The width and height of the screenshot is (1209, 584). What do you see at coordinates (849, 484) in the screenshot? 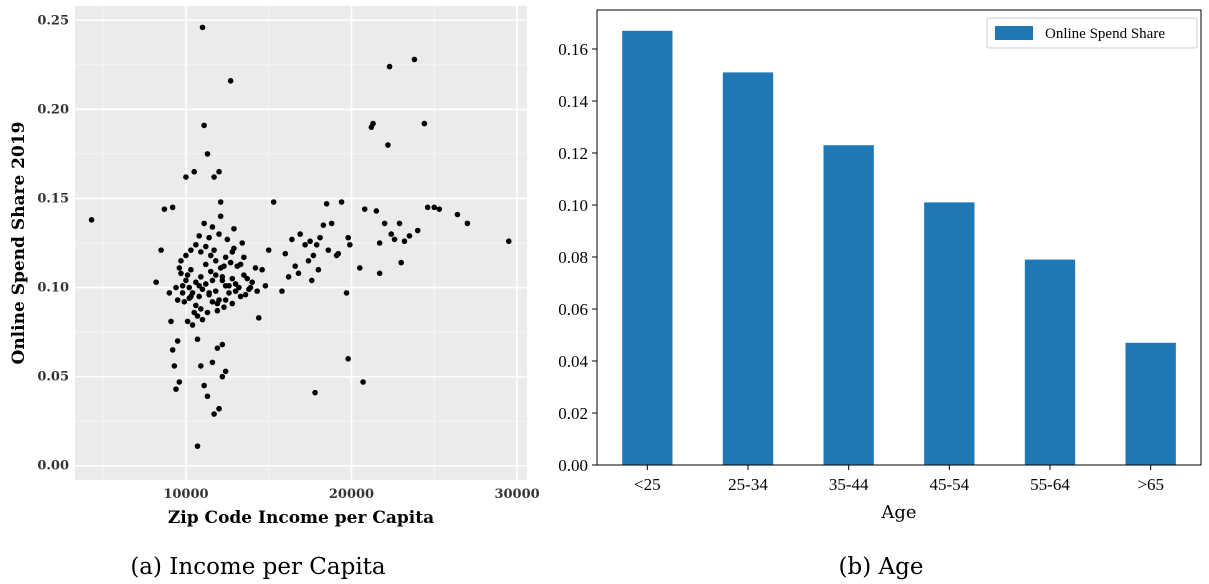
I see `bar-x-tick-label: 35-44` at bounding box center [849, 484].